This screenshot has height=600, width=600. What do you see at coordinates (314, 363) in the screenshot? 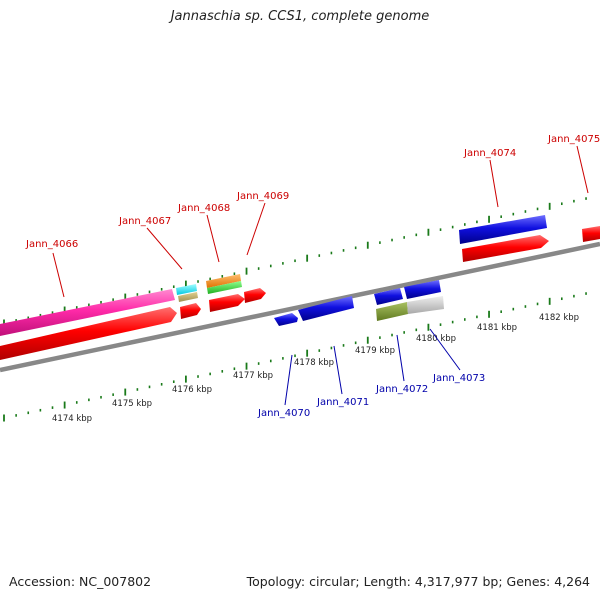
I see `ruler-label: 4178 kbp` at bounding box center [314, 363].